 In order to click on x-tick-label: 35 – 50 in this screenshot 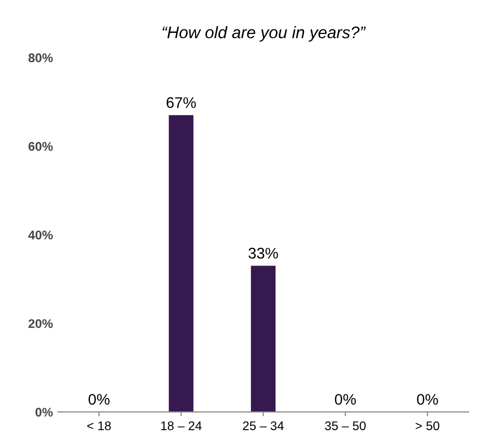, I will do `click(345, 425)`.